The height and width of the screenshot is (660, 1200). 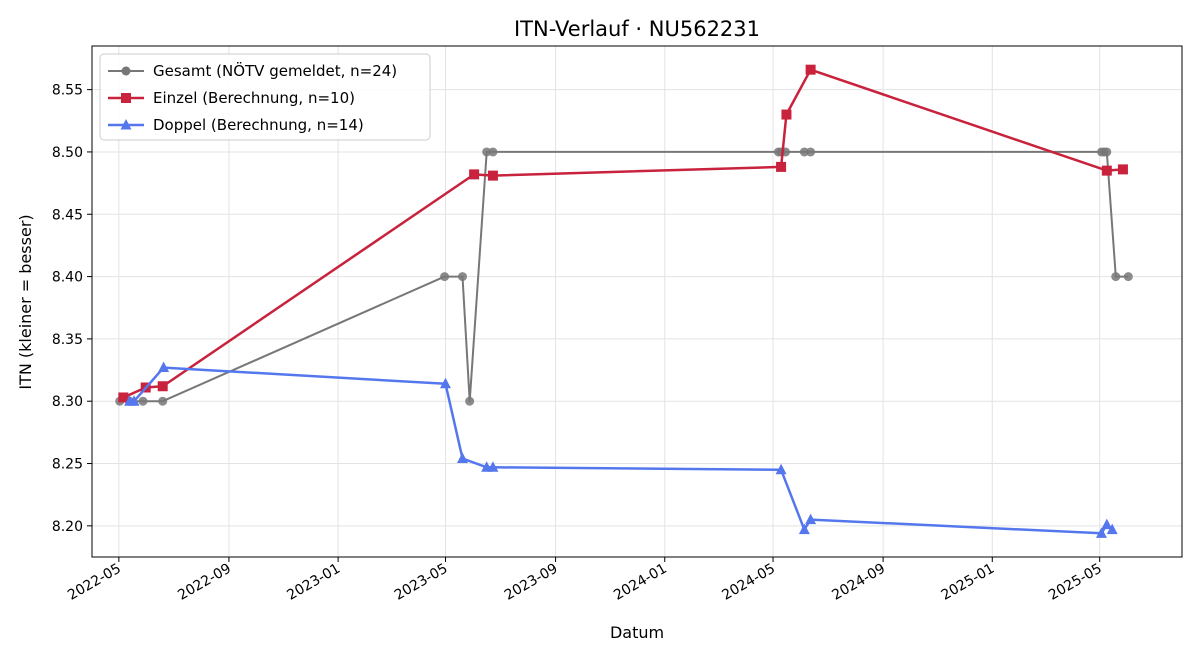 I want to click on x-tick-label: 2024-05, so click(x=748, y=582).